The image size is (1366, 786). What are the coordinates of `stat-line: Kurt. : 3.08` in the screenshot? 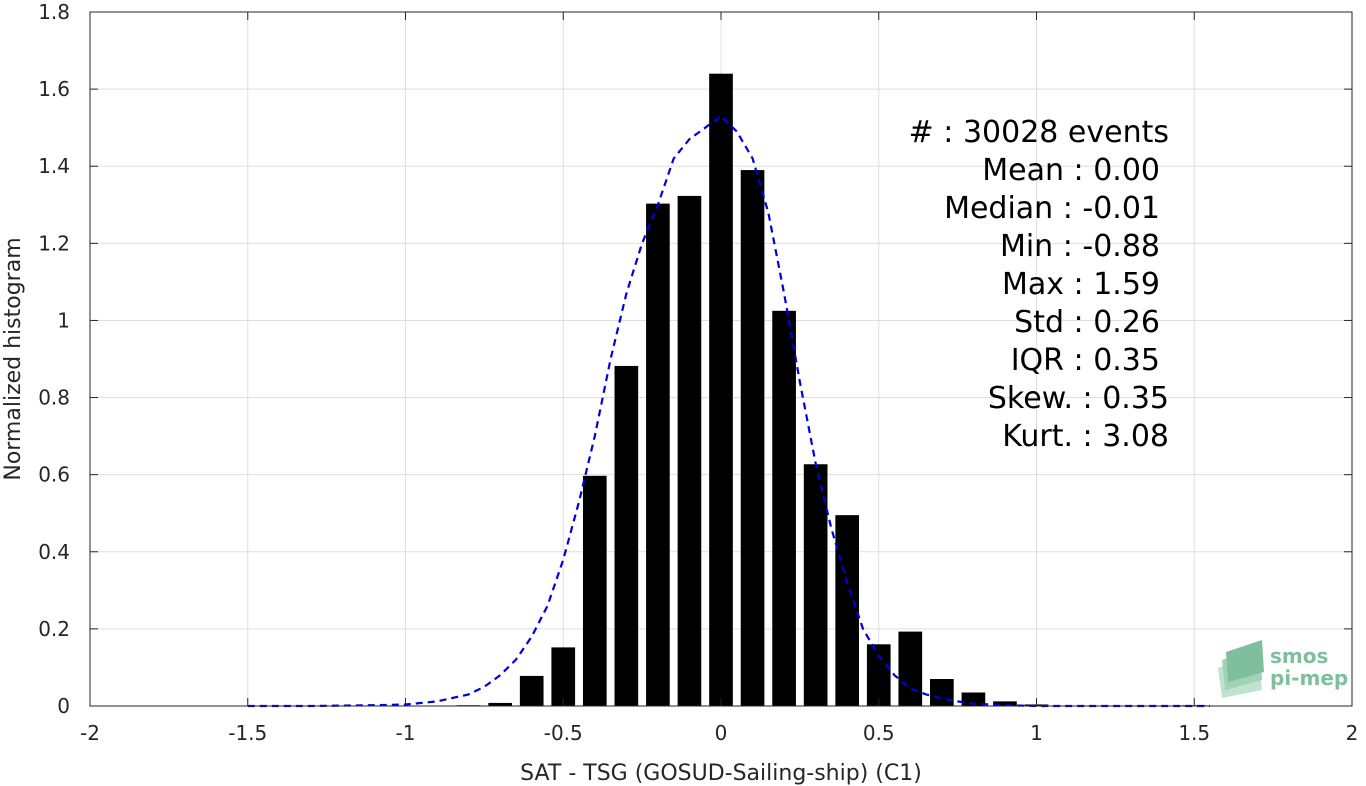 It's located at (1085, 436).